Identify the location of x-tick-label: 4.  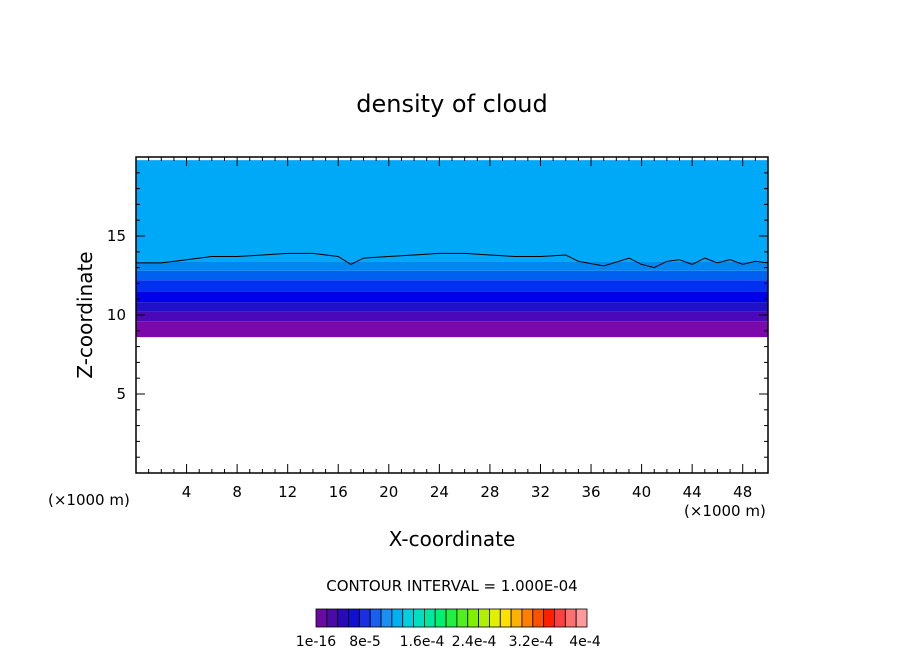
(187, 492).